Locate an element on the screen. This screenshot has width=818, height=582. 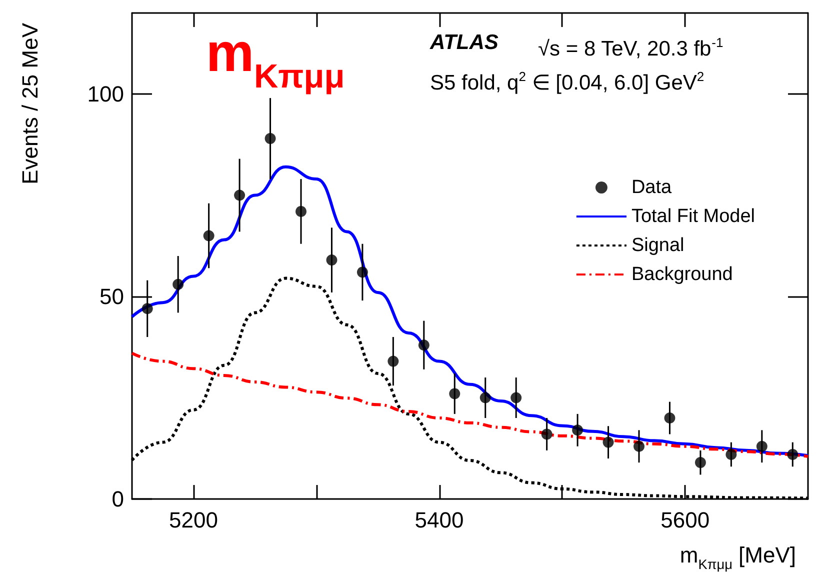
x-tick-label: 5200 is located at coordinates (193, 520).